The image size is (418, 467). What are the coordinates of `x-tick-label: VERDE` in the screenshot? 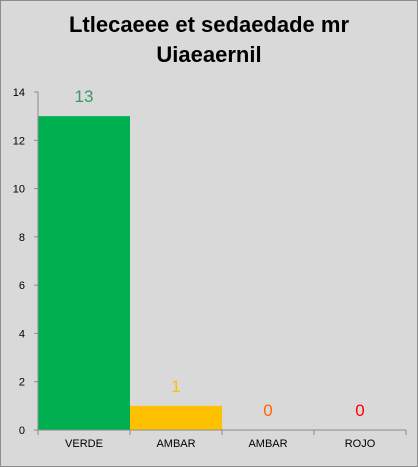 It's located at (84, 444).